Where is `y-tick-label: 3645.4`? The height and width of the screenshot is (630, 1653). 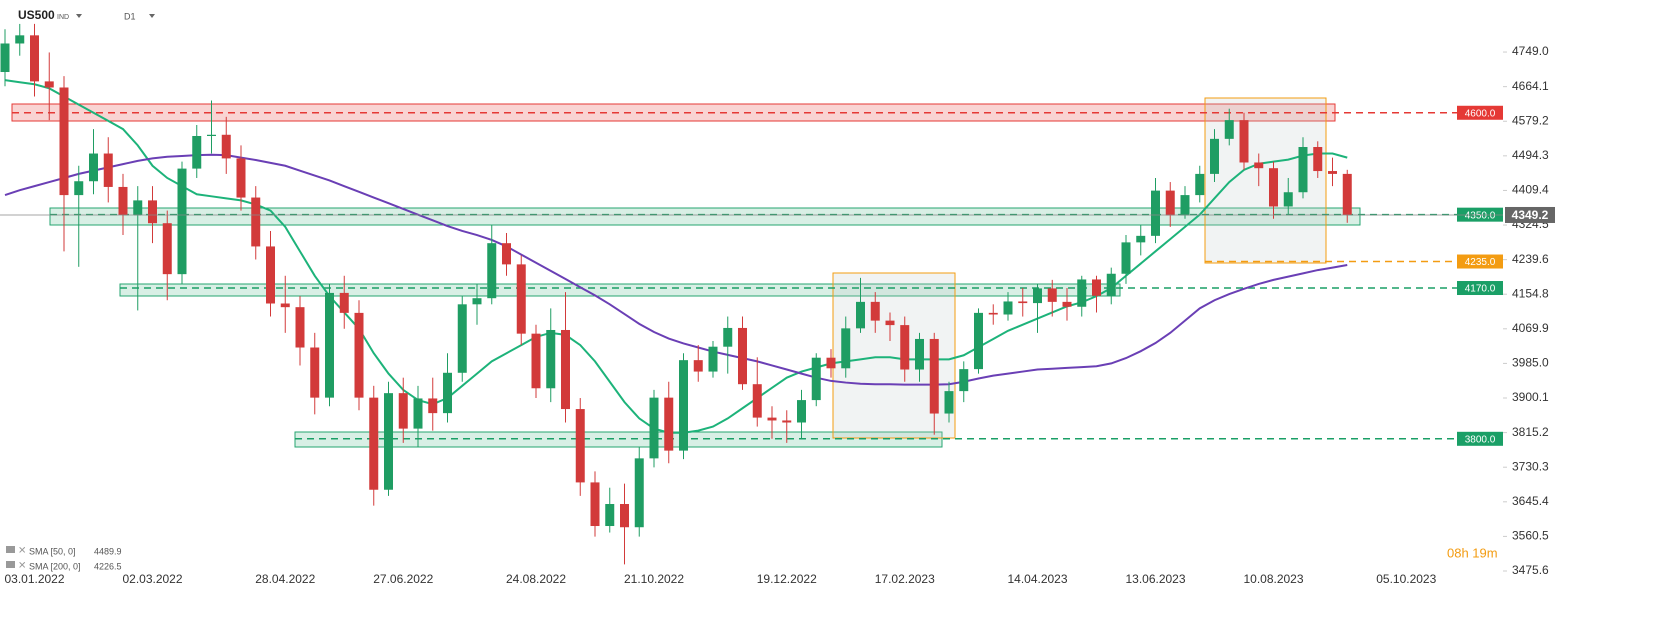
y-tick-label: 3645.4 is located at coordinates (1530, 501).